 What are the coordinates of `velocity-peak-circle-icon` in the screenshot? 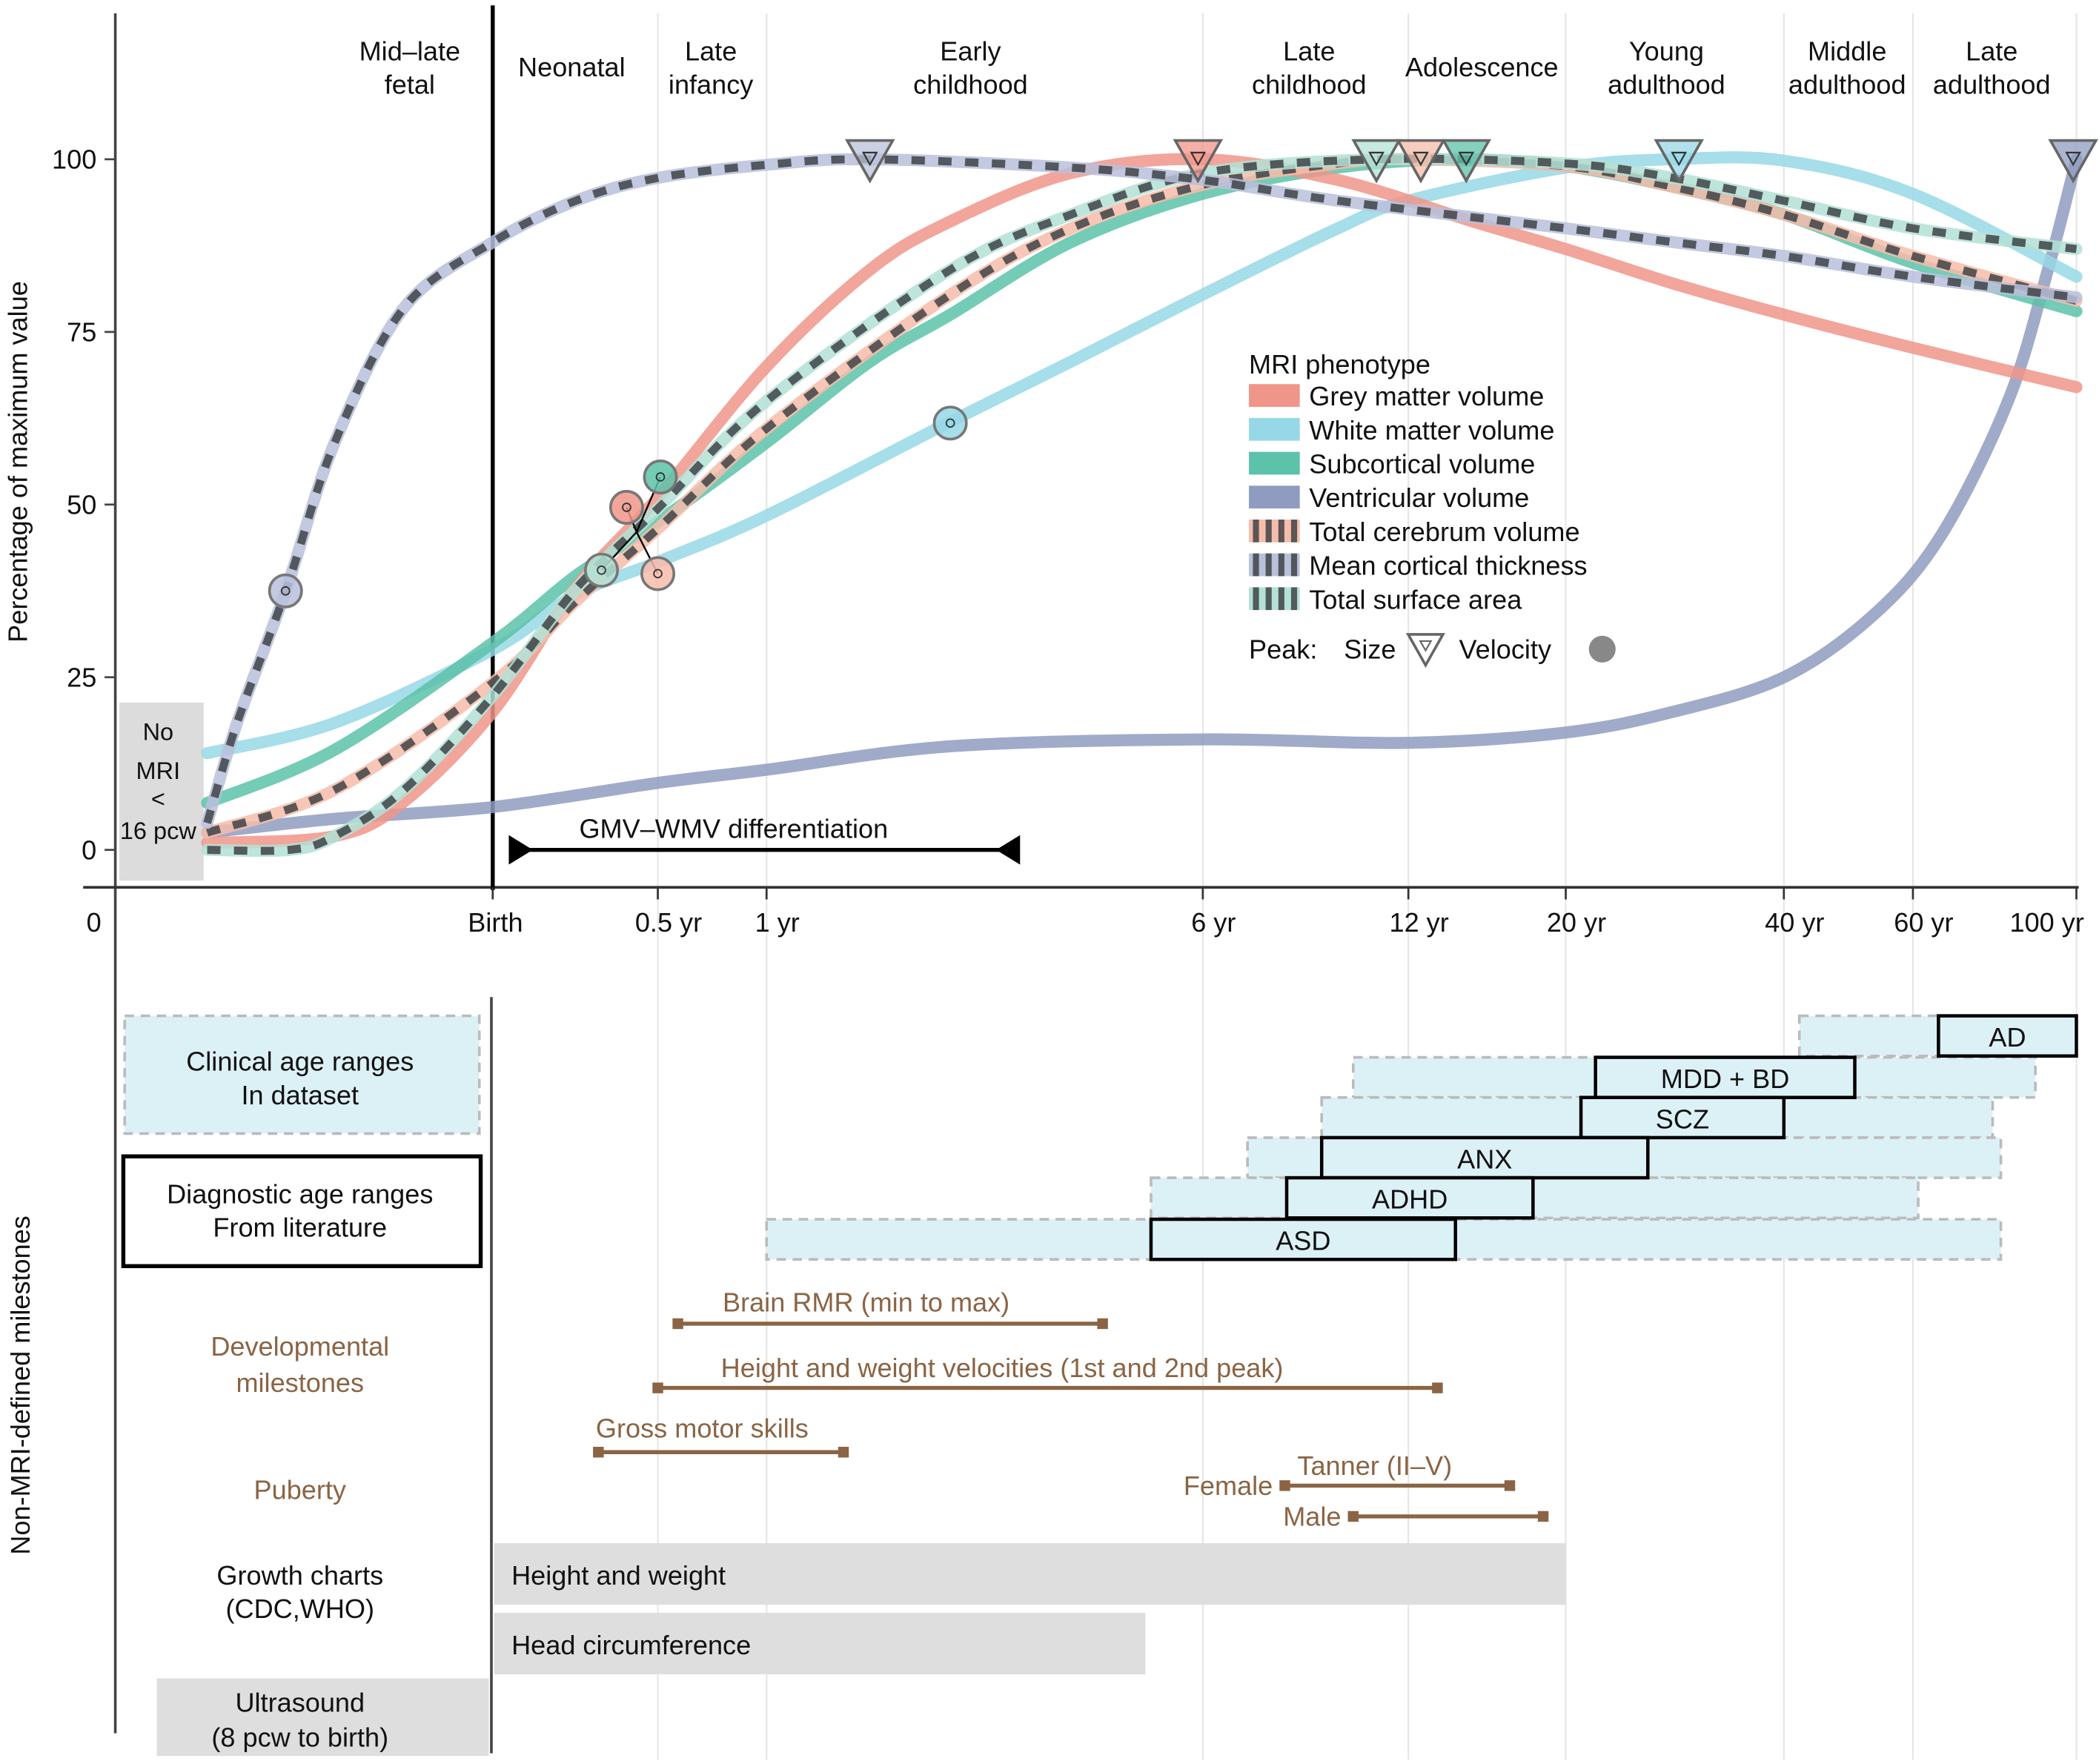 It's located at (1602, 649).